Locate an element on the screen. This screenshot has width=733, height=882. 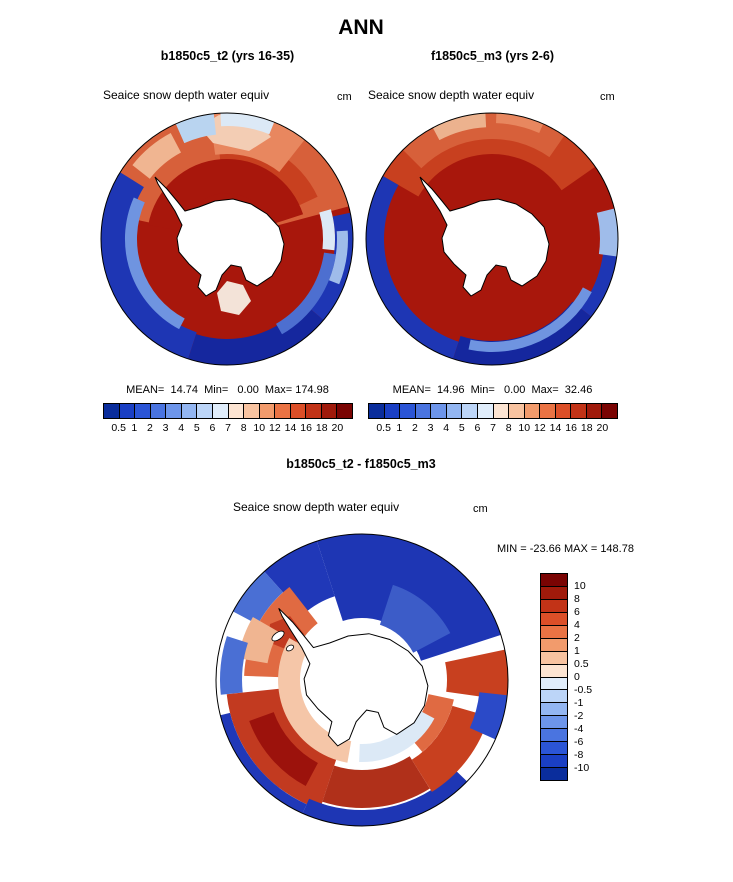
map-left-b1850c5-t2 is located at coordinates (227, 239).